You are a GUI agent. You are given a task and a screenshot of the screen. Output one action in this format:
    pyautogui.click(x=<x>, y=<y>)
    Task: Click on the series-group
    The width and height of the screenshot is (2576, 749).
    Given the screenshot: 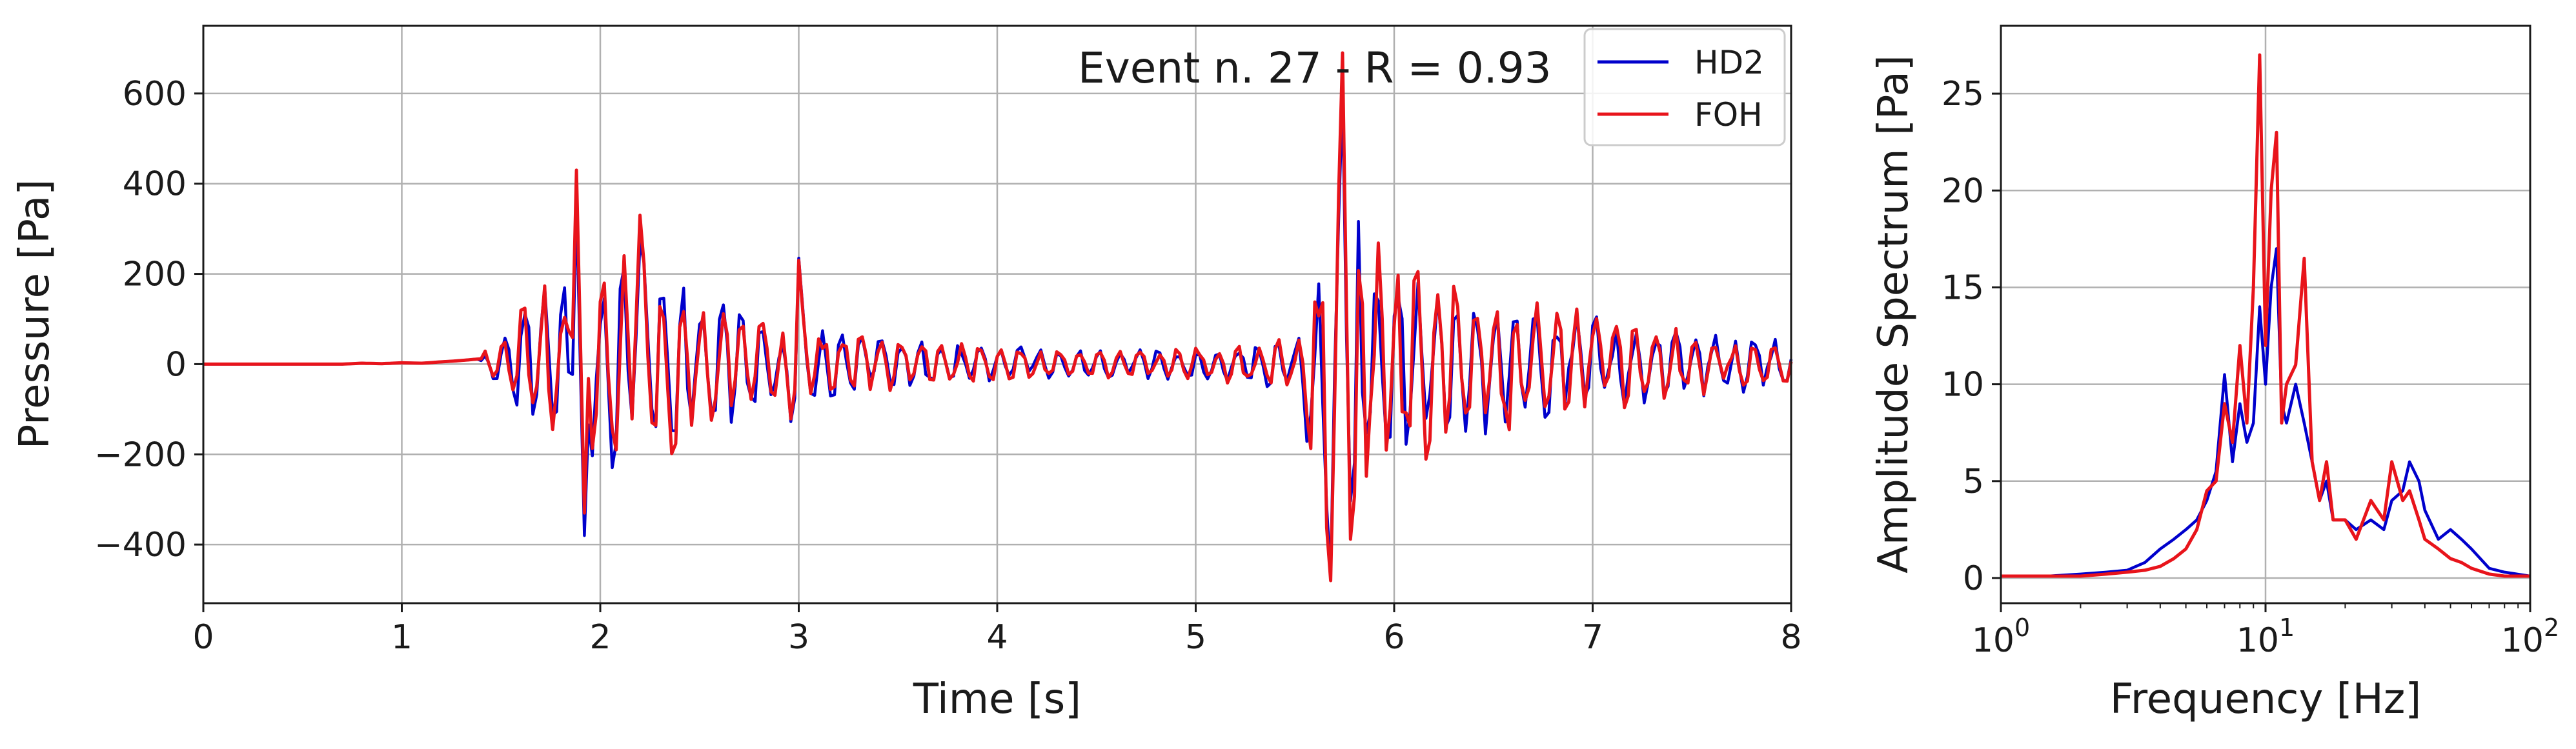 What is the action you would take?
    pyautogui.click(x=2266, y=315)
    